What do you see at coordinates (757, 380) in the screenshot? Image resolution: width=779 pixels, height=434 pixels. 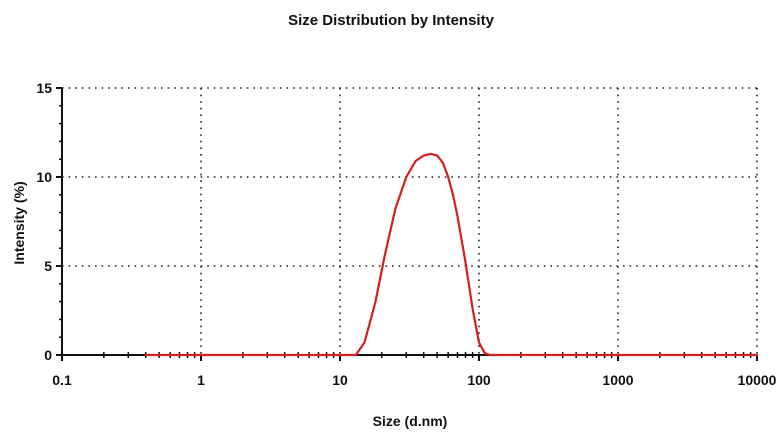 I see `x-tick-label: 10000` at bounding box center [757, 380].